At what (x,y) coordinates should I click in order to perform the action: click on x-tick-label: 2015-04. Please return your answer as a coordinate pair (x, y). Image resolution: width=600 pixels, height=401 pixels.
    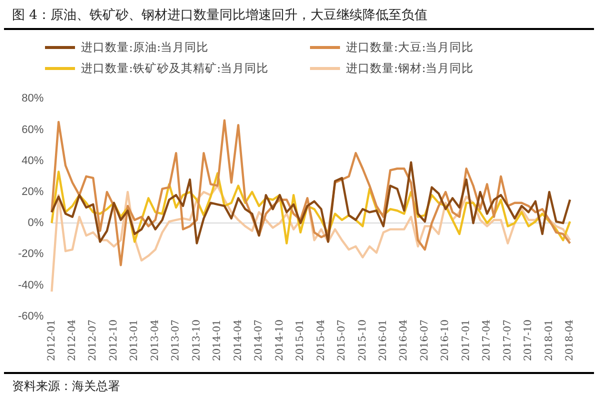
    Looking at the image, I should click on (321, 340).